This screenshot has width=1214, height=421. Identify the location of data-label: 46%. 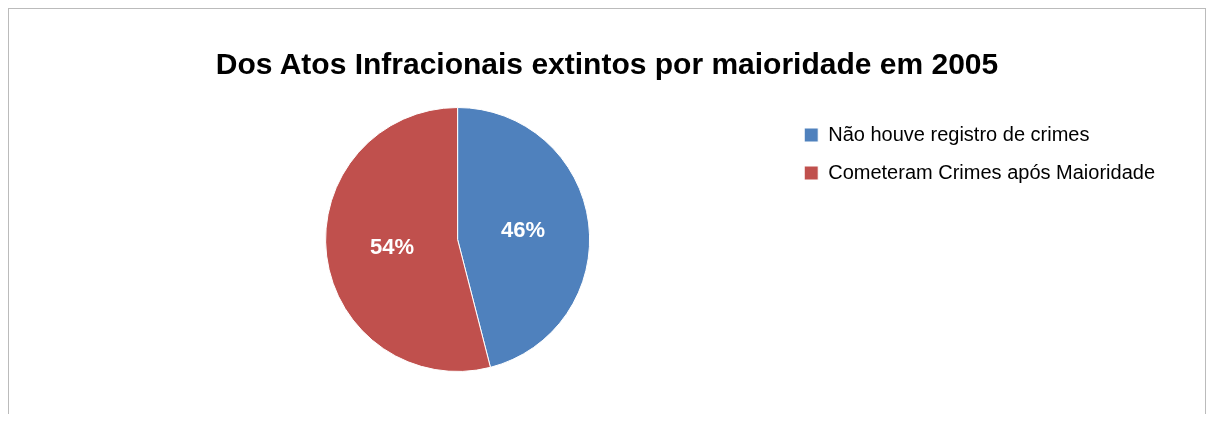
(523, 230).